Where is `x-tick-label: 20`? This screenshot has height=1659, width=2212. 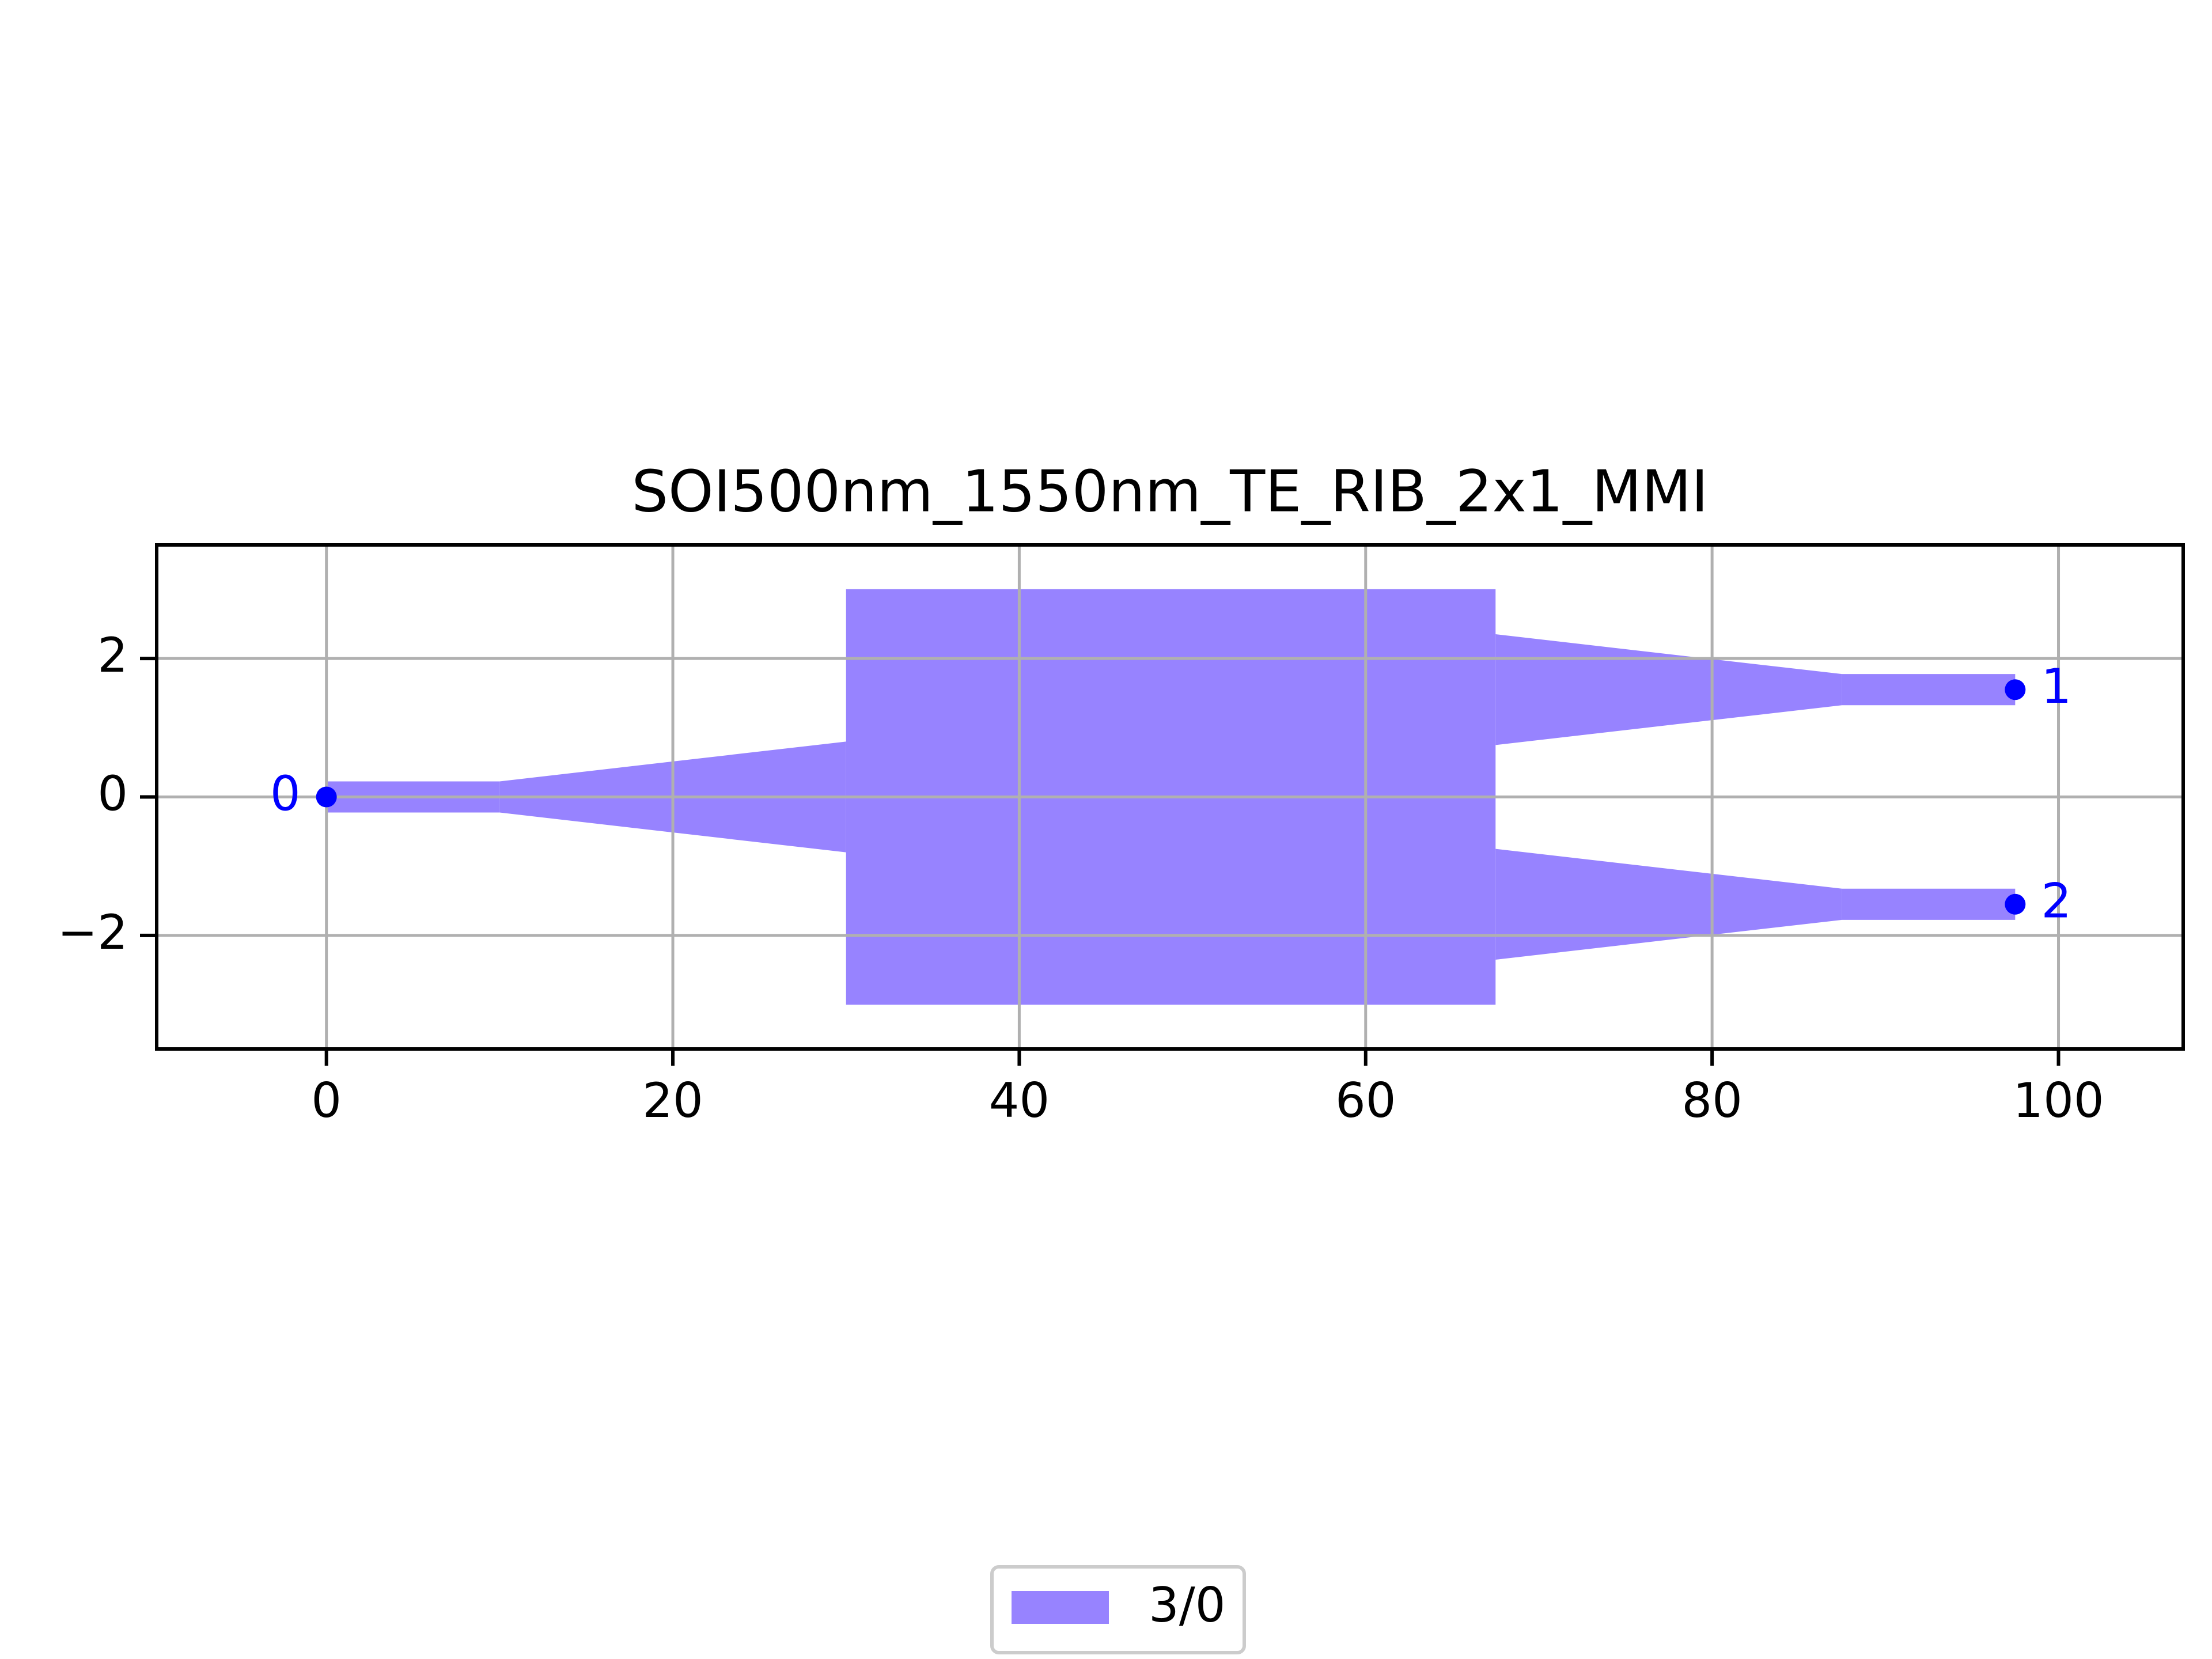 x-tick-label: 20 is located at coordinates (672, 1100).